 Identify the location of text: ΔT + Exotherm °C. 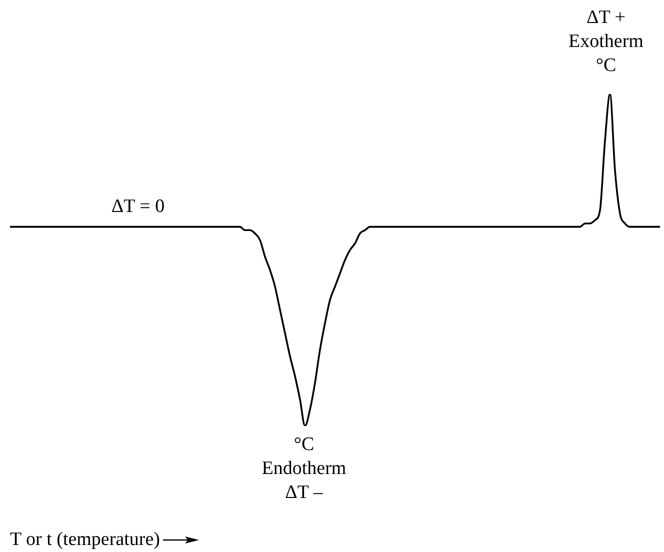
(606, 42).